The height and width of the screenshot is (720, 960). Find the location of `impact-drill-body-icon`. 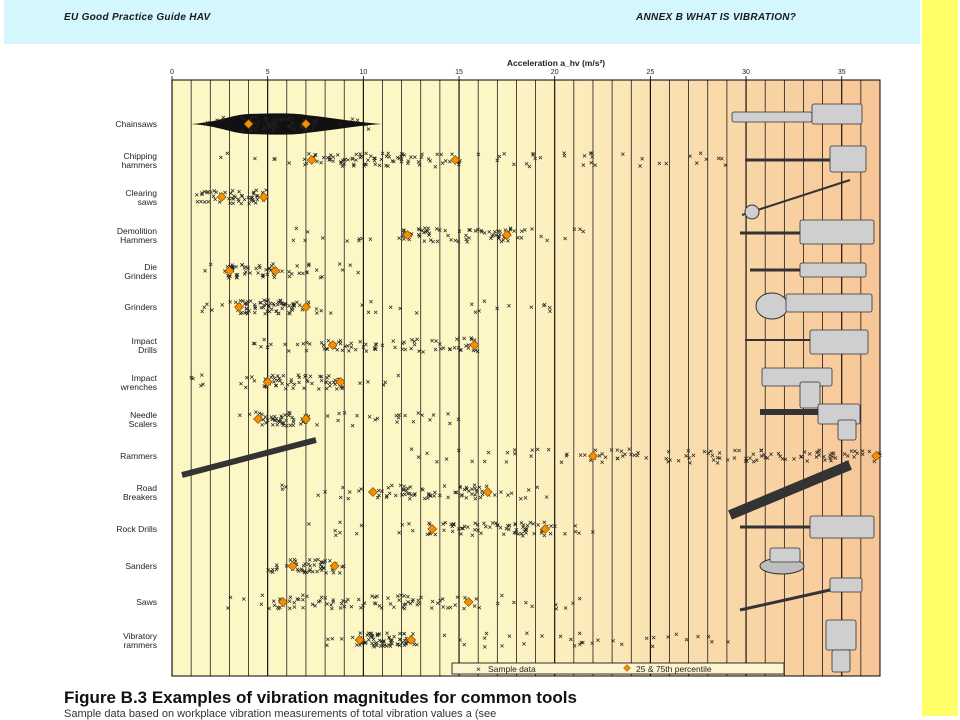

impact-drill-body-icon is located at coordinates (839, 342).